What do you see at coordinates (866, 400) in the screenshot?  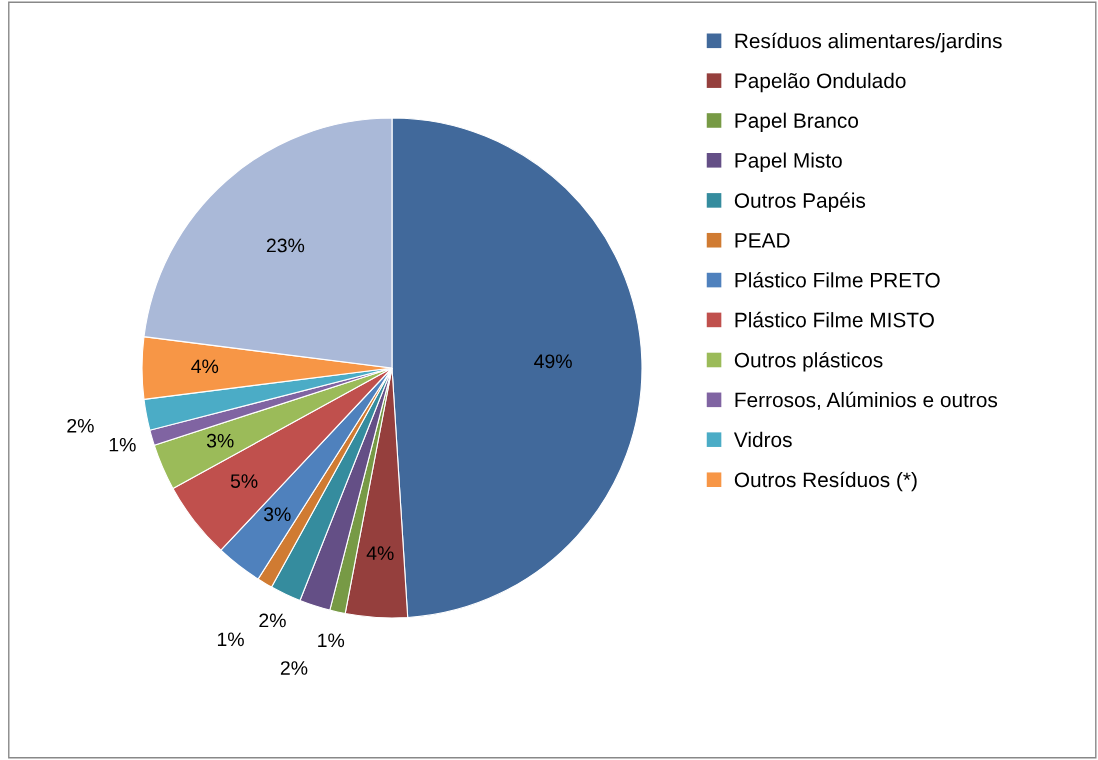 I see `legend-label: Ferrosos, Alúminios e outros` at bounding box center [866, 400].